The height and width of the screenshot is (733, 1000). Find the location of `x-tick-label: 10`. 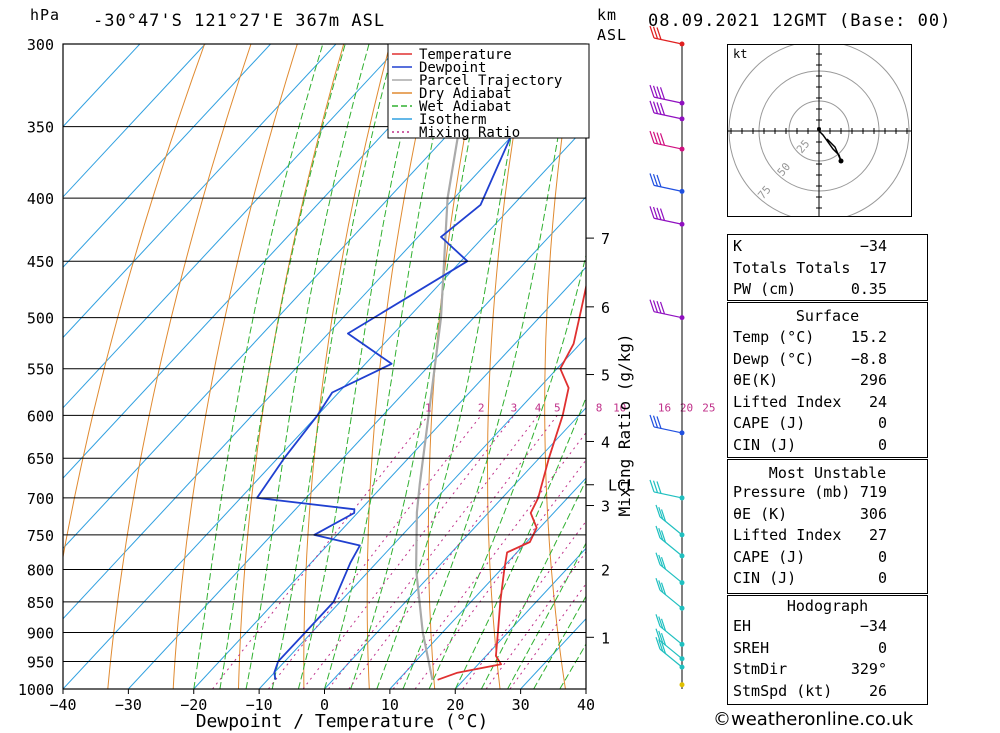

x-tick-label: 10 is located at coordinates (390, 705).